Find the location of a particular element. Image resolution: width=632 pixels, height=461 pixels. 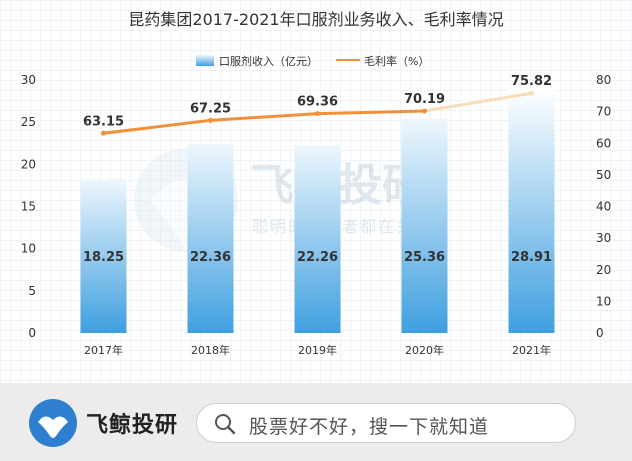

left-tick-label: 15 is located at coordinates (28, 207).